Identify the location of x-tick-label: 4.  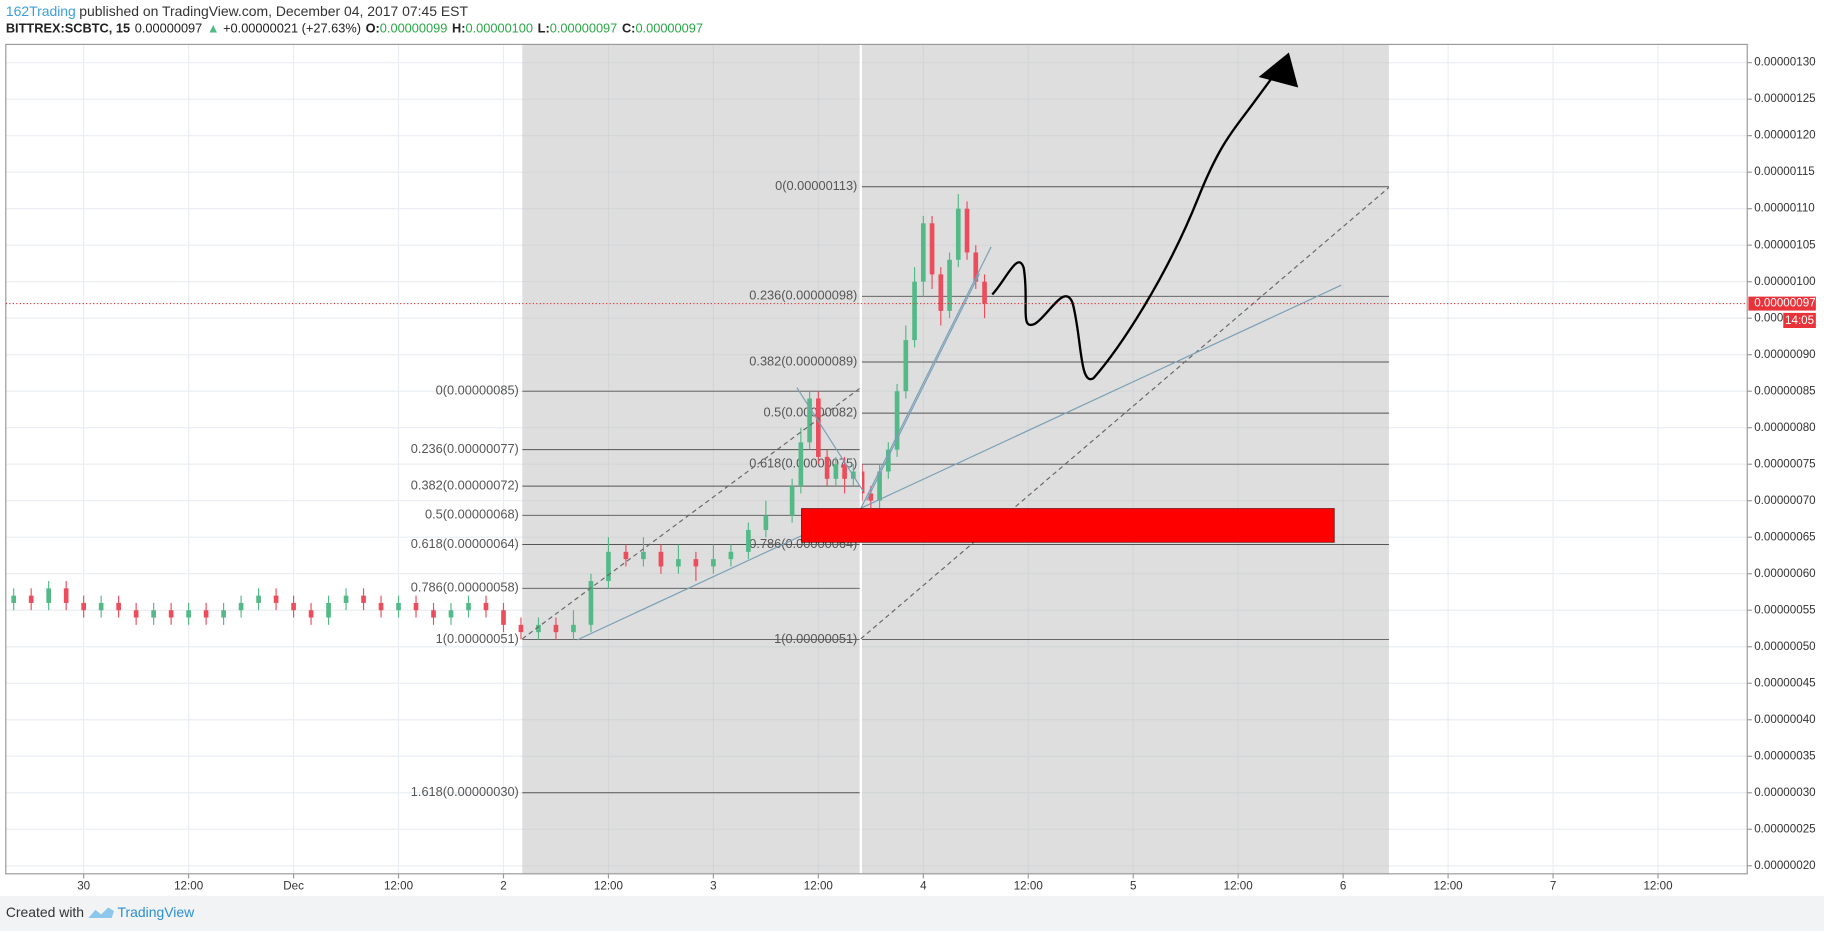
(923, 886).